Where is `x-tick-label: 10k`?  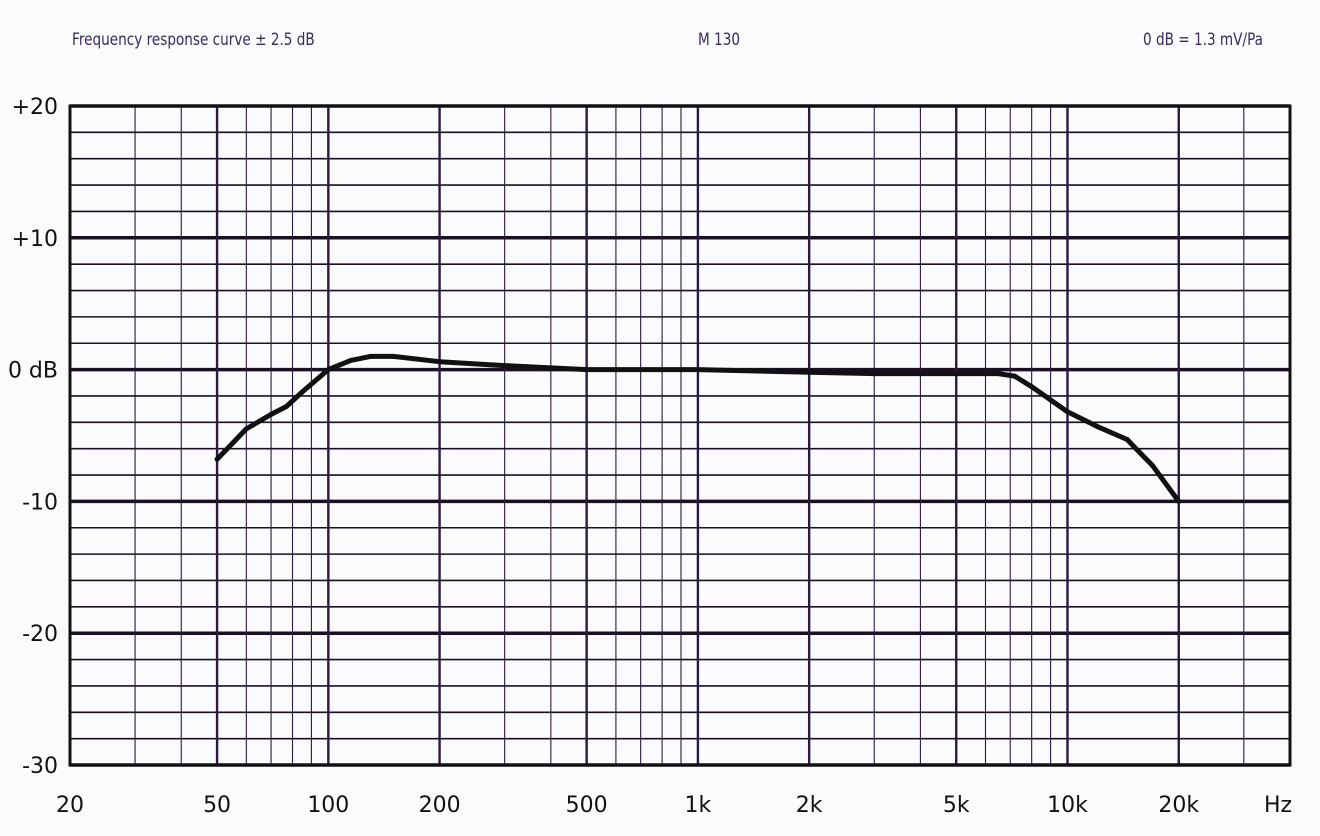 x-tick-label: 10k is located at coordinates (1067, 805).